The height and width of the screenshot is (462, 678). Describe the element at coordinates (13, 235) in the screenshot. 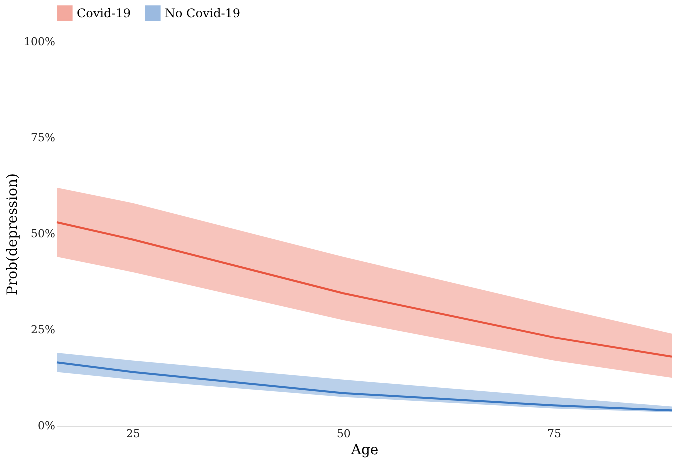

I see `y-axis-title: Prob(depression)` at that location.